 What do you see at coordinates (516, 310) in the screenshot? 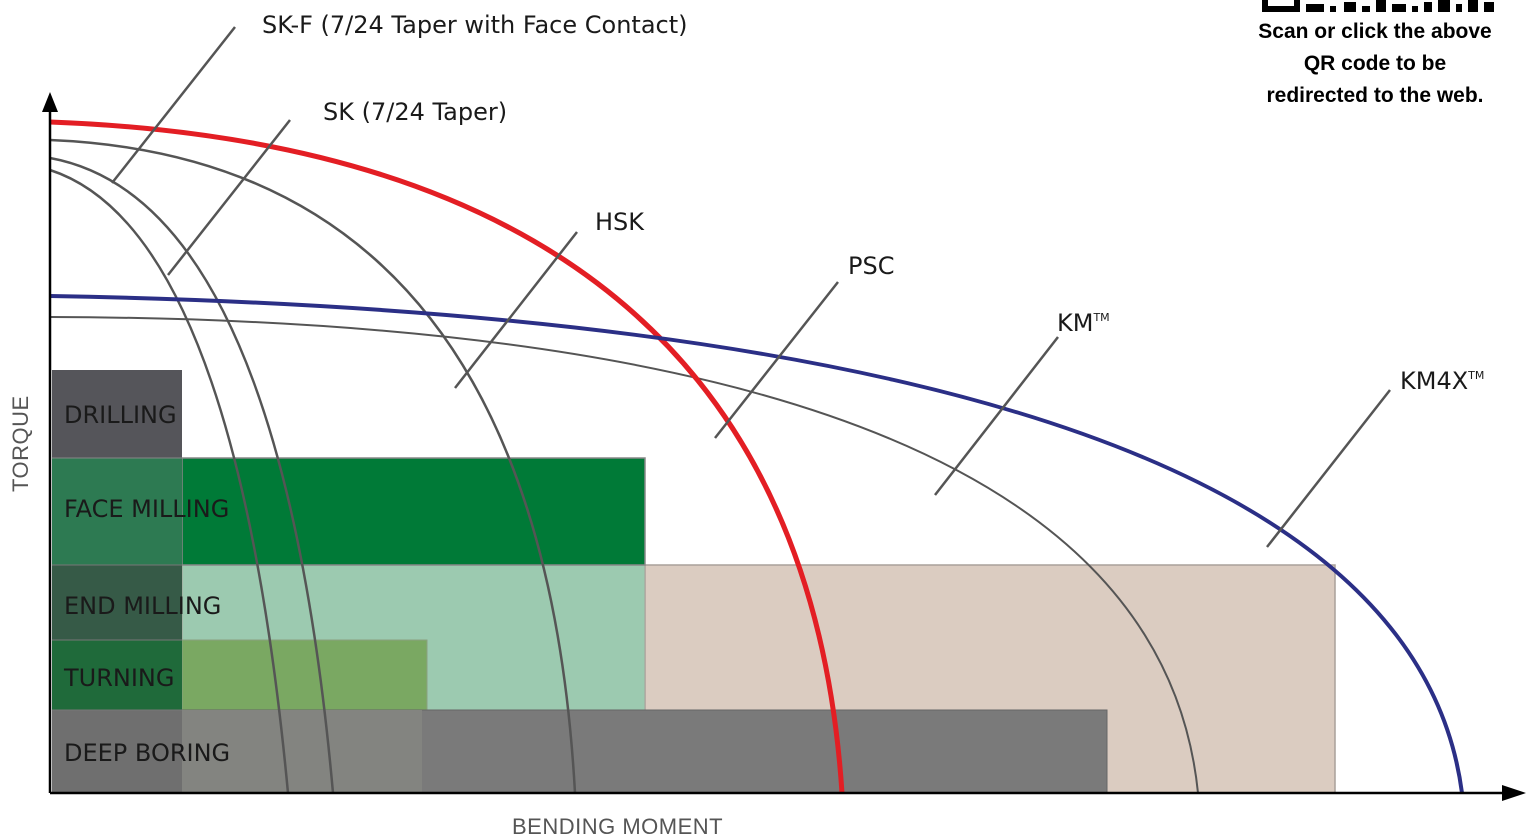
I see `hsk-leader` at bounding box center [516, 310].